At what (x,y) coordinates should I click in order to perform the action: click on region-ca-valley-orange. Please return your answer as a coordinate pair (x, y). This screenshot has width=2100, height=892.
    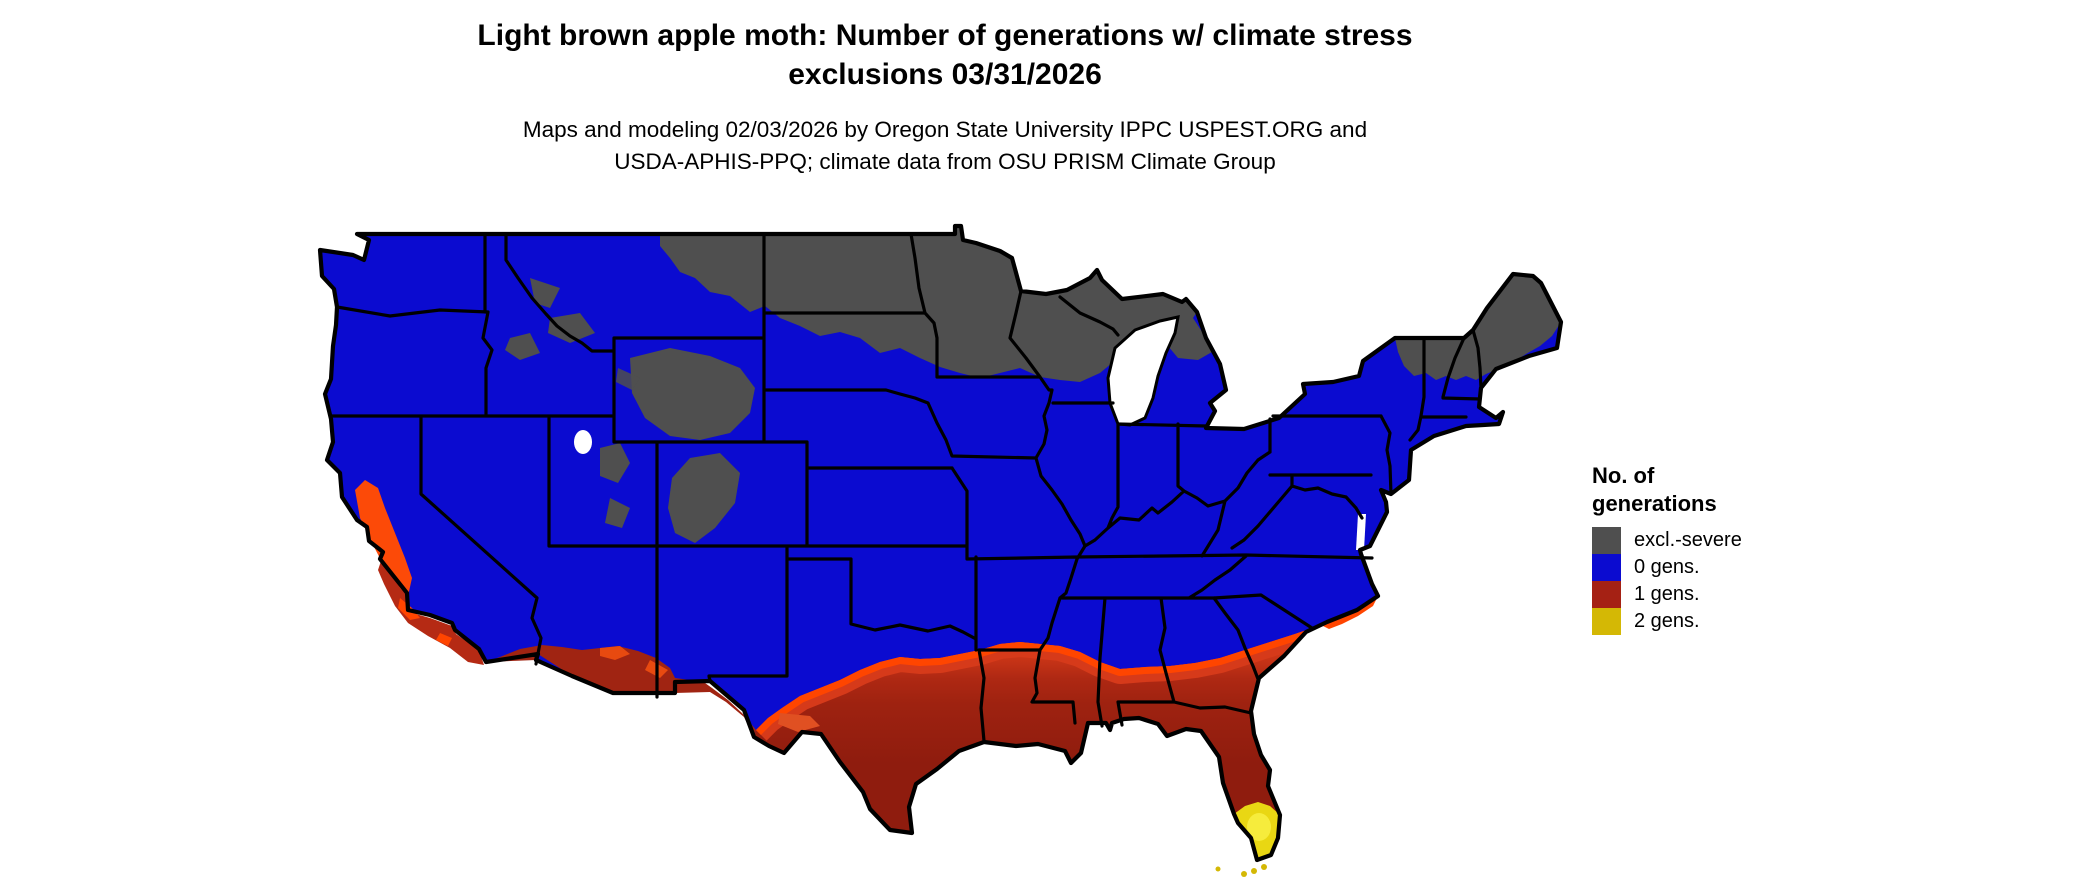
    Looking at the image, I should click on (383, 538).